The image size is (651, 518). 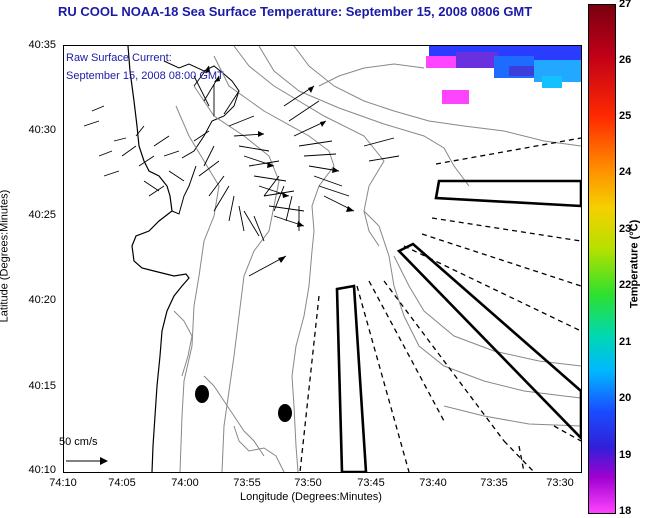 I want to click on x-tick-74-10: 74:10, so click(x=63, y=483).